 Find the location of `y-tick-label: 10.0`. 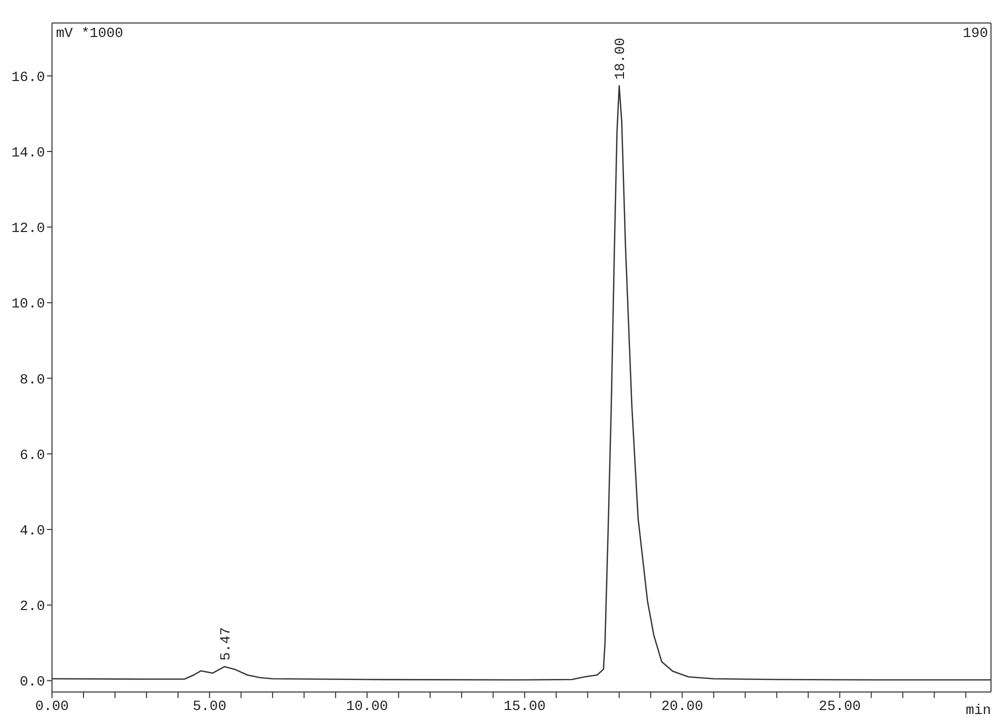

y-tick-label: 10.0 is located at coordinates (28, 304).